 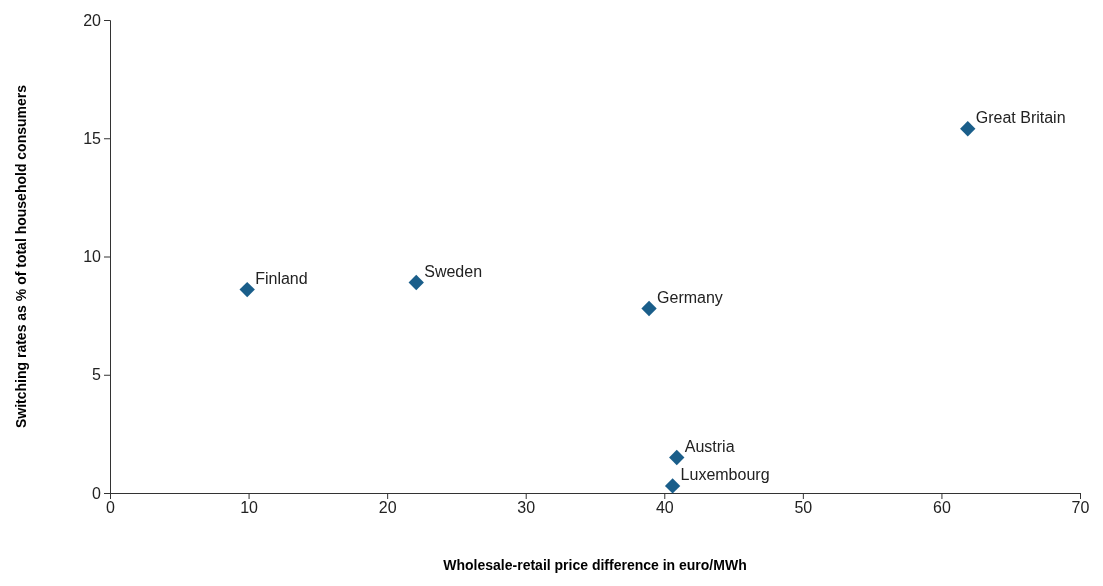 What do you see at coordinates (725, 474) in the screenshot?
I see `annotation: Luxembourg` at bounding box center [725, 474].